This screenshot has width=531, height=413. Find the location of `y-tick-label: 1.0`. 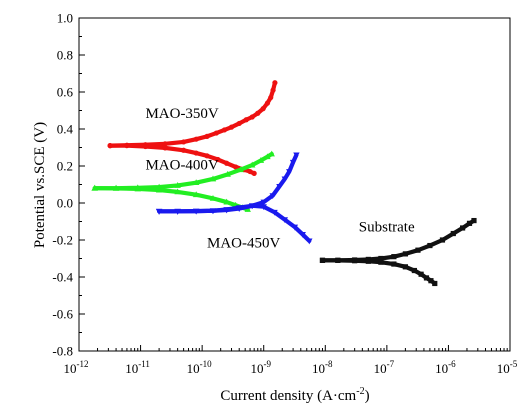

y-tick-label: 1.0 is located at coordinates (65, 18).